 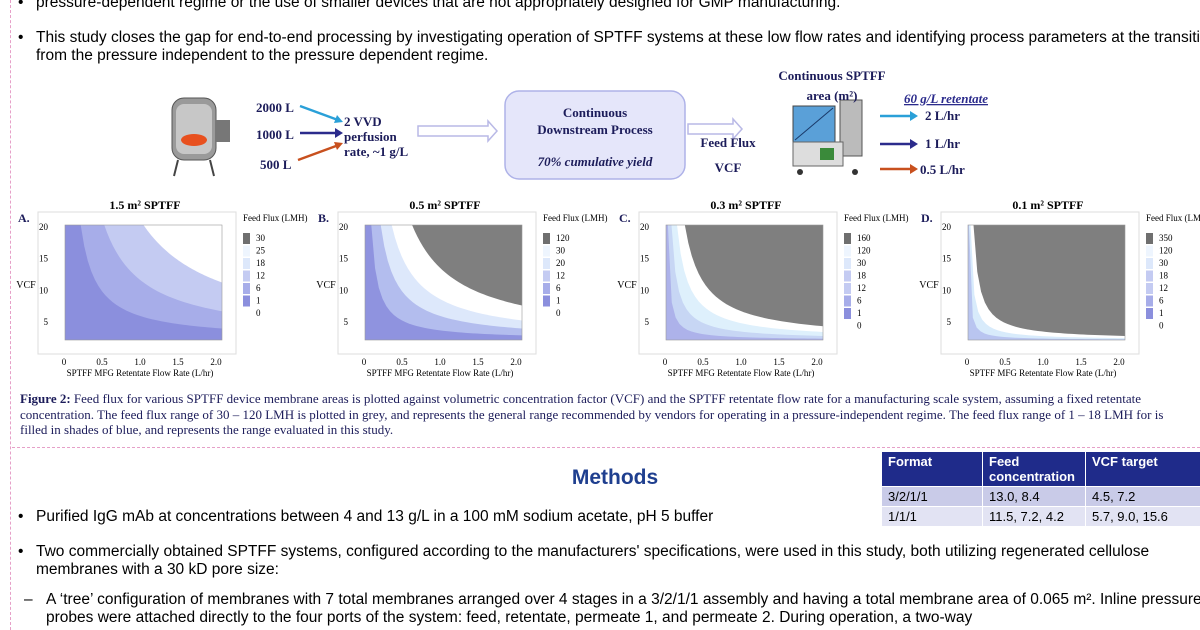 What do you see at coordinates (376, 136) in the screenshot?
I see `perfusion-label: 2 VVD perfusion rate, ~1 g/L` at bounding box center [376, 136].